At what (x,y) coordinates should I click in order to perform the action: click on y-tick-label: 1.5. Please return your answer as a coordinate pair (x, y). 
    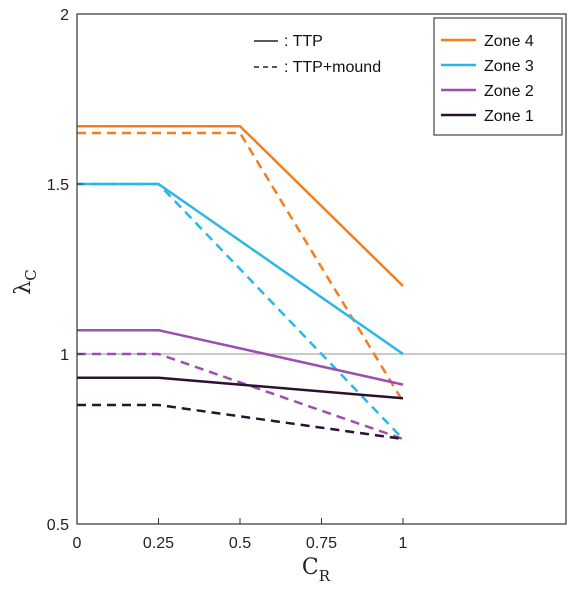
    Looking at the image, I should click on (58, 185).